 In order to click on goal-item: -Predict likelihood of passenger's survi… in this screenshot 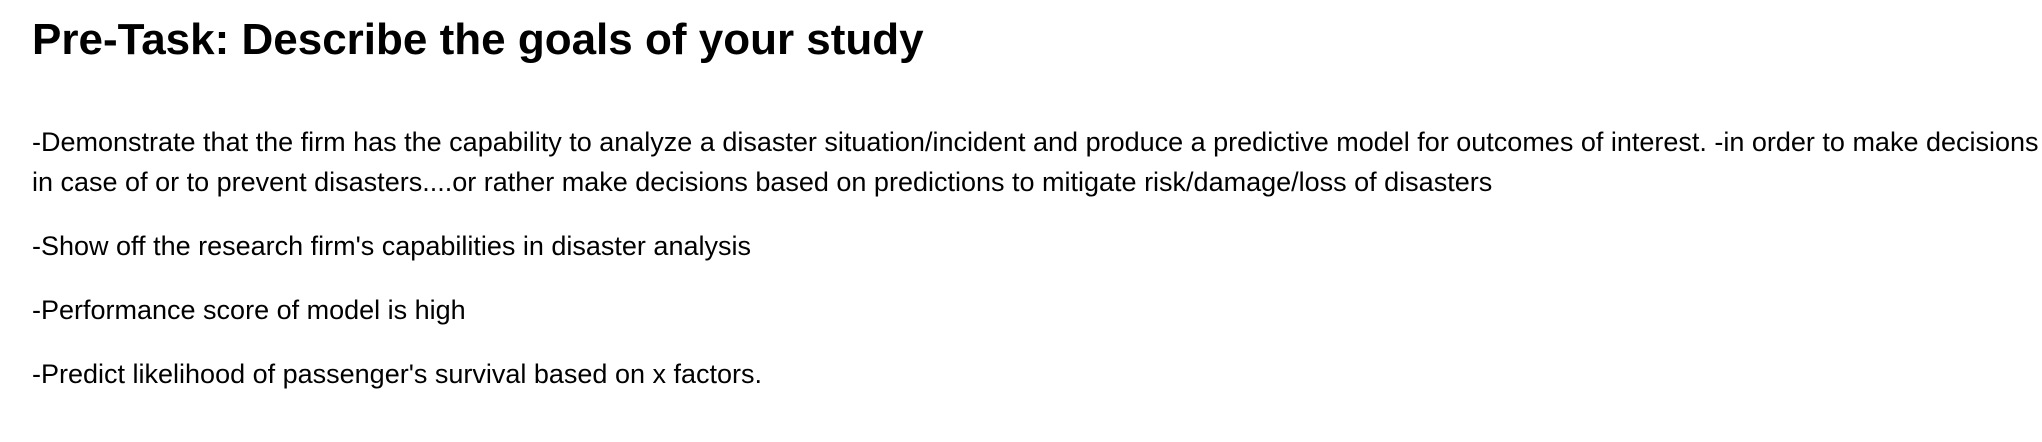, I will do `click(397, 374)`.